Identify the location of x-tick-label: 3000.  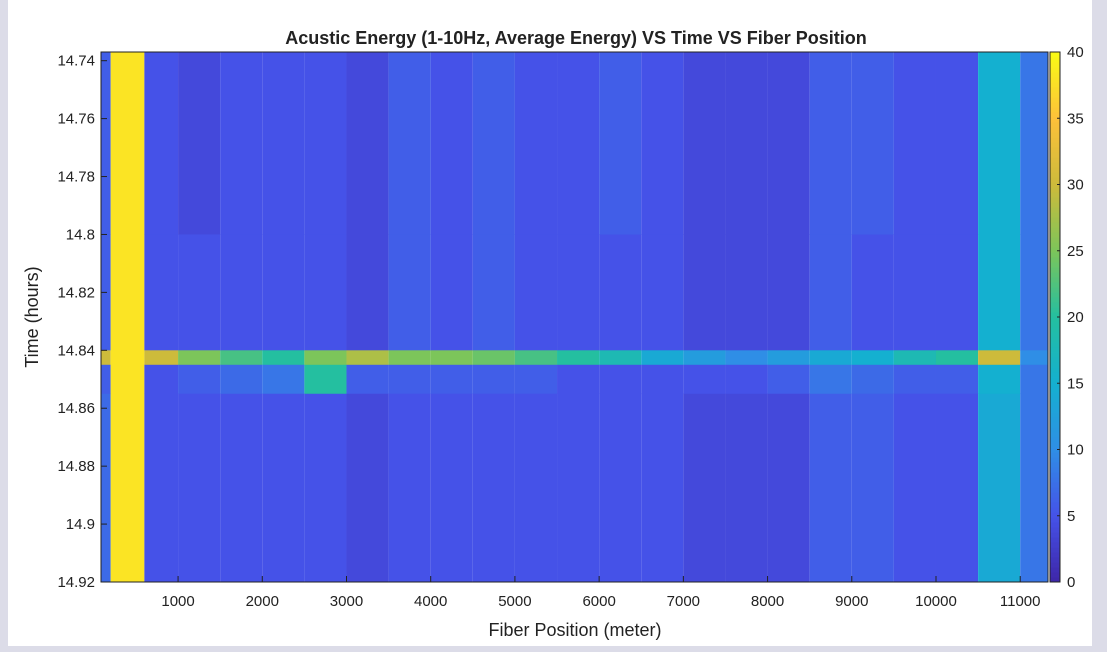
(346, 601).